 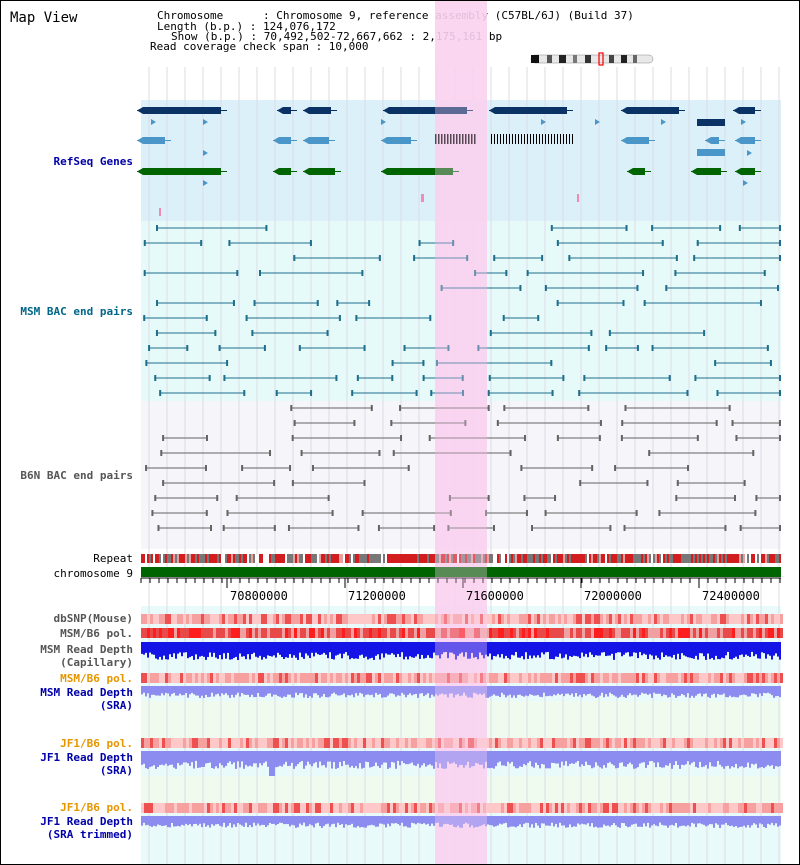 I want to click on chromosome-ideogram, so click(x=593, y=59).